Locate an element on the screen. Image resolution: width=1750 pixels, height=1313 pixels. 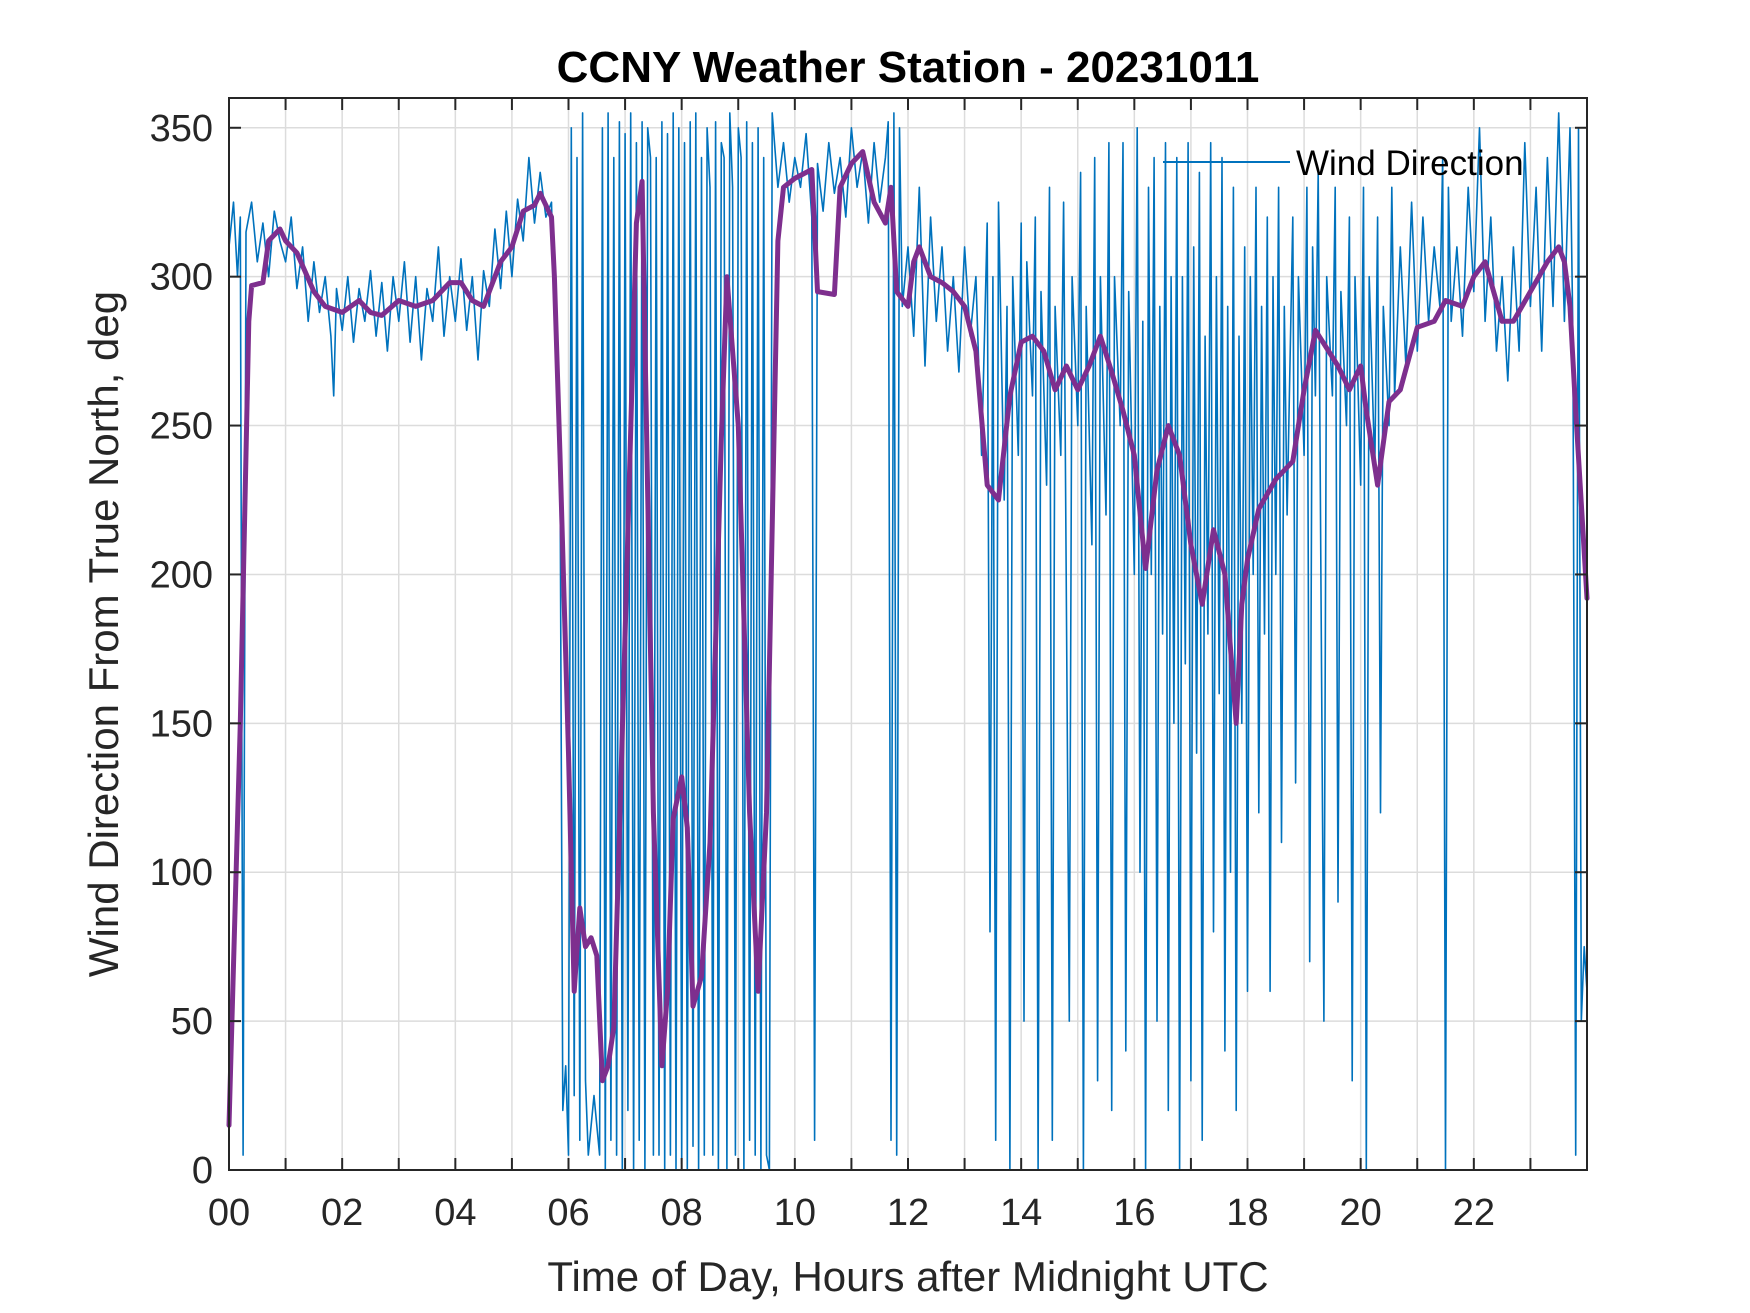
x-tick-label: 08 is located at coordinates (682, 1213).